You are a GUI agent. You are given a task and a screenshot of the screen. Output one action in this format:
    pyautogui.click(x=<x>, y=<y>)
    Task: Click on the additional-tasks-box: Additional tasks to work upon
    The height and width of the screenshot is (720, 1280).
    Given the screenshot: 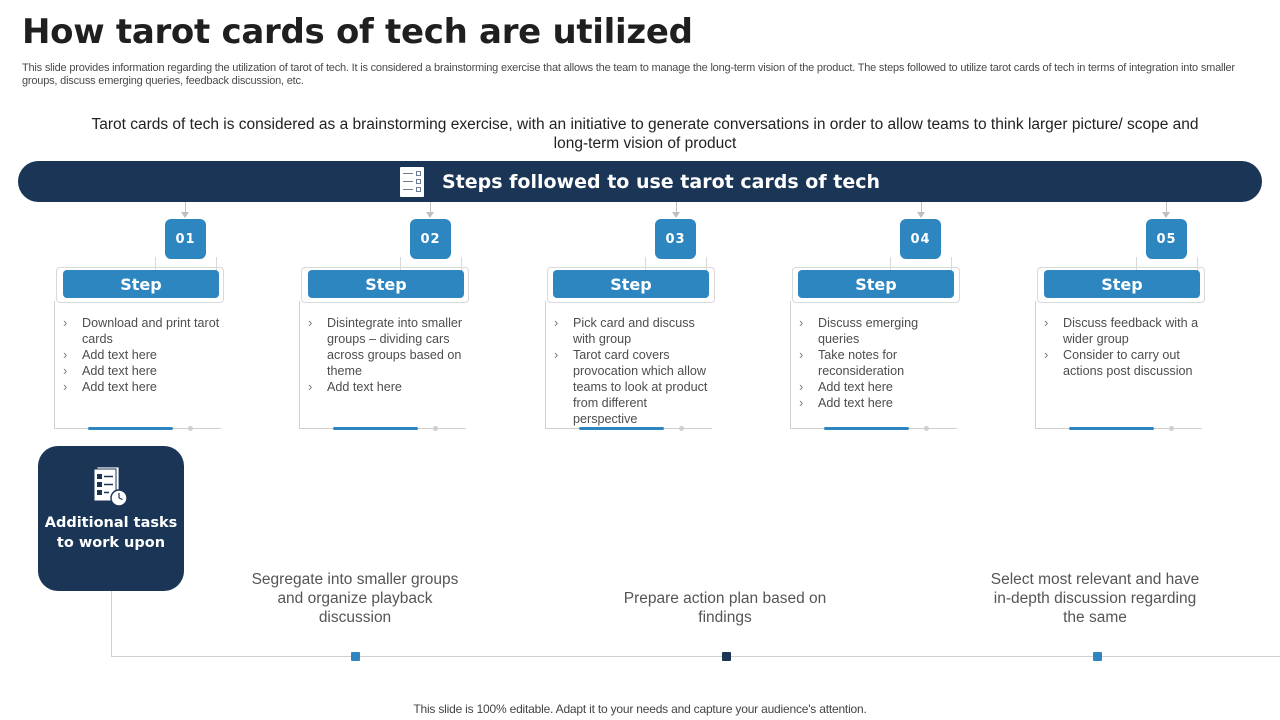 What is the action you would take?
    pyautogui.click(x=111, y=518)
    